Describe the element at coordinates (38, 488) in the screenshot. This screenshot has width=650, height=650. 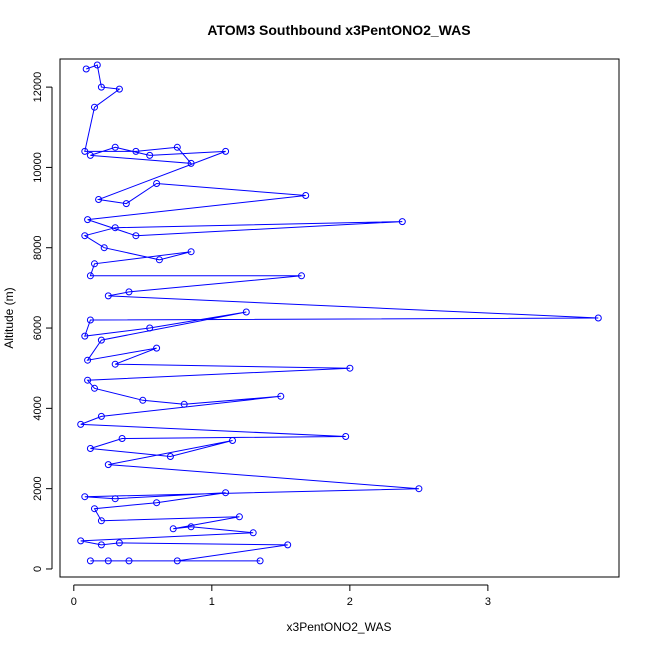
I see `y-tick-label: 2000` at that location.